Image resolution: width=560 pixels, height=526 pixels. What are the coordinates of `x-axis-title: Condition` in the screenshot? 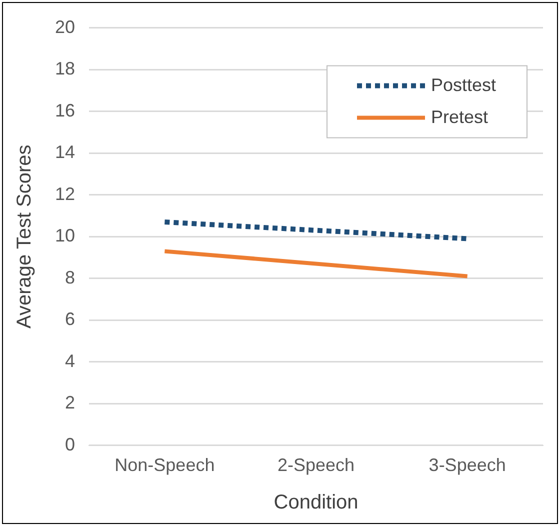 It's located at (316, 503).